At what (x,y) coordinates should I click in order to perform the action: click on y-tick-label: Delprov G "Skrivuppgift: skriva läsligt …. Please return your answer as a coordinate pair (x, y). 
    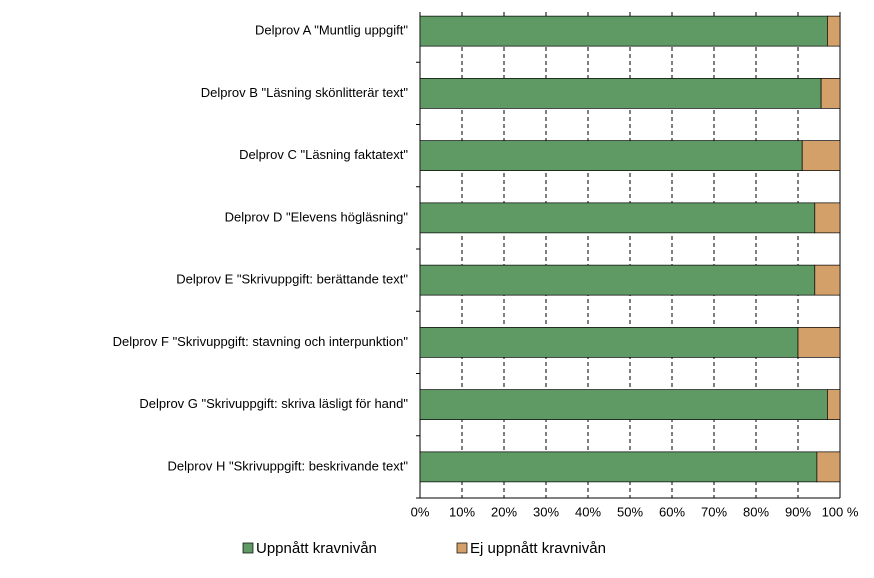
    Looking at the image, I should click on (273, 403).